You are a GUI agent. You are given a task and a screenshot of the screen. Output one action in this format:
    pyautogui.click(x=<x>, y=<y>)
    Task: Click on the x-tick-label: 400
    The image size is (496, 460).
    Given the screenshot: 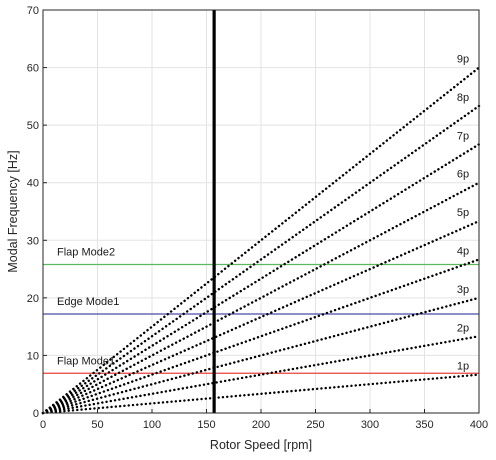 What is the action you would take?
    pyautogui.click(x=479, y=425)
    